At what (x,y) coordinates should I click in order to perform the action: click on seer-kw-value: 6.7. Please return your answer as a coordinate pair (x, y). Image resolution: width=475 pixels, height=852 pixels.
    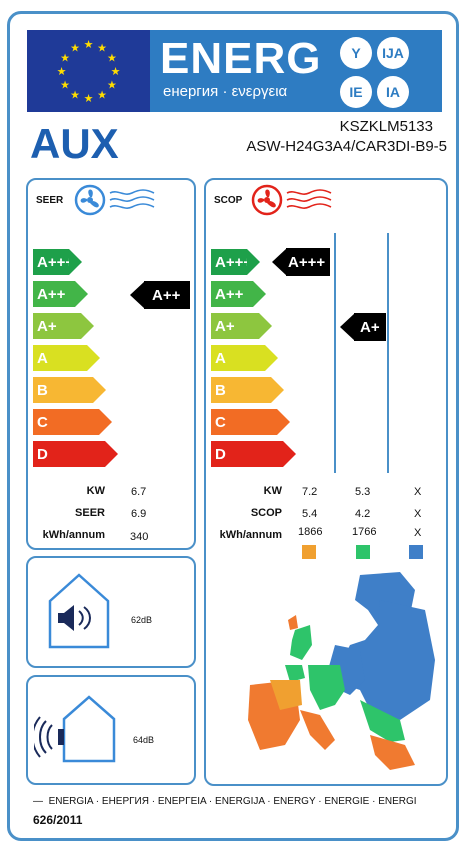
    Looking at the image, I should click on (139, 492).